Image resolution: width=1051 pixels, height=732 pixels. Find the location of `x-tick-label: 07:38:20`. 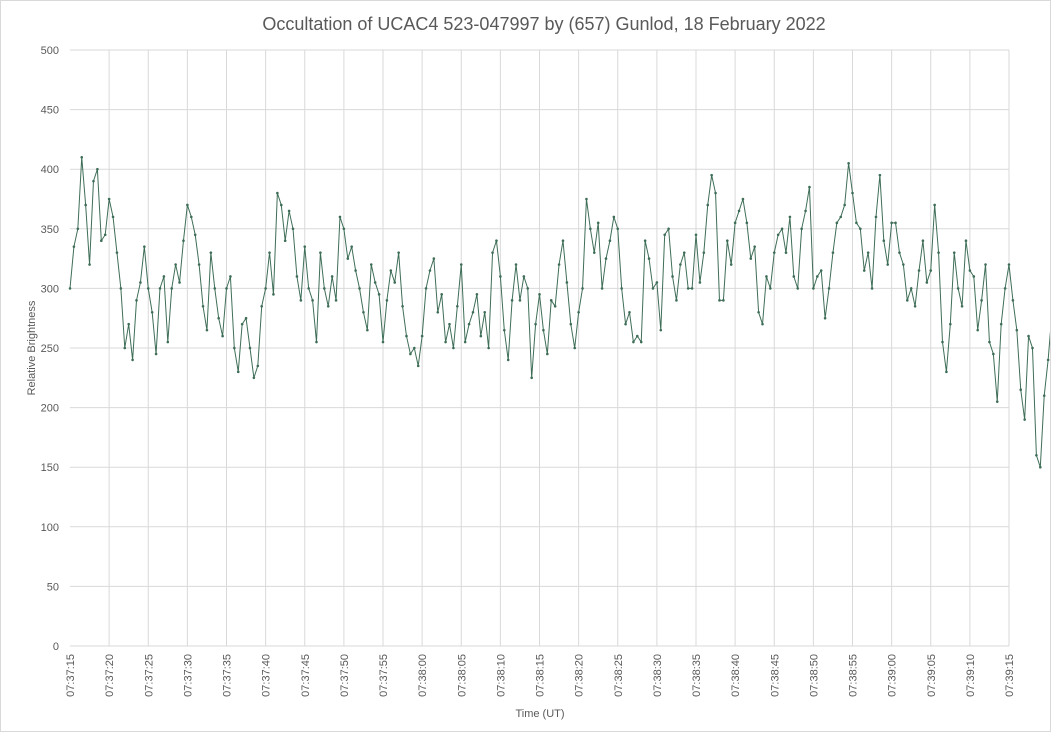

x-tick-label: 07:38:20 is located at coordinates (580, 675).